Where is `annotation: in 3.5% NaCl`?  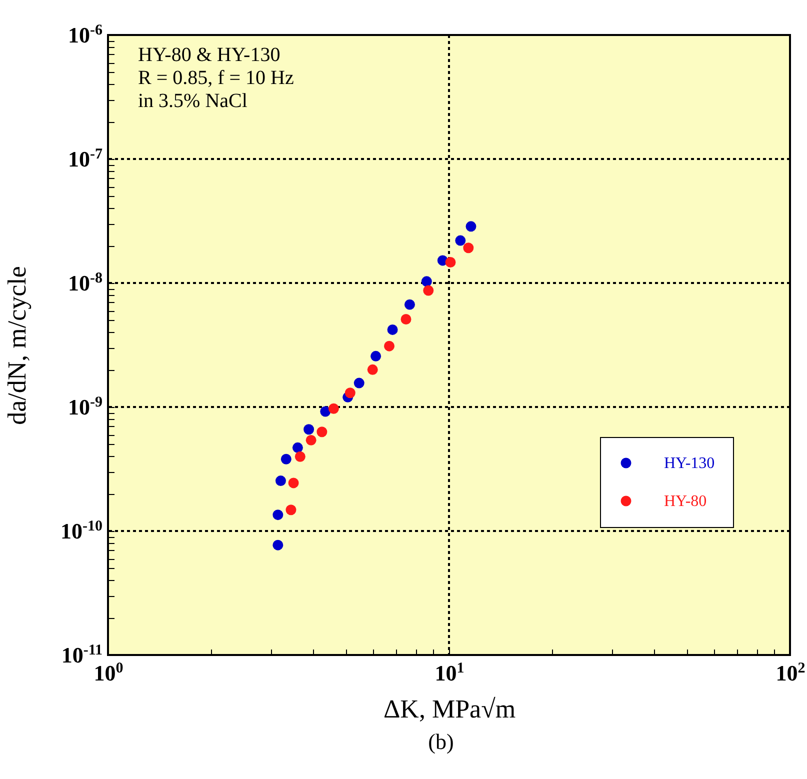 annotation: in 3.5% NaCl is located at coordinates (193, 101).